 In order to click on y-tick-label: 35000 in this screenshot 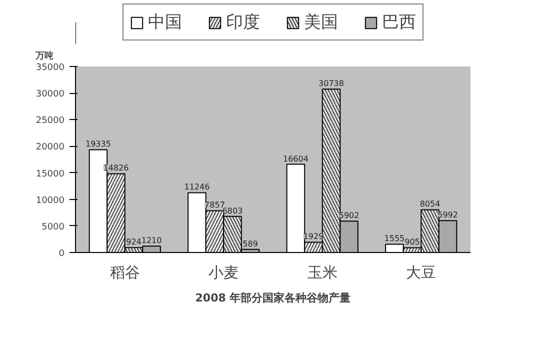, I will do `click(50, 68)`.